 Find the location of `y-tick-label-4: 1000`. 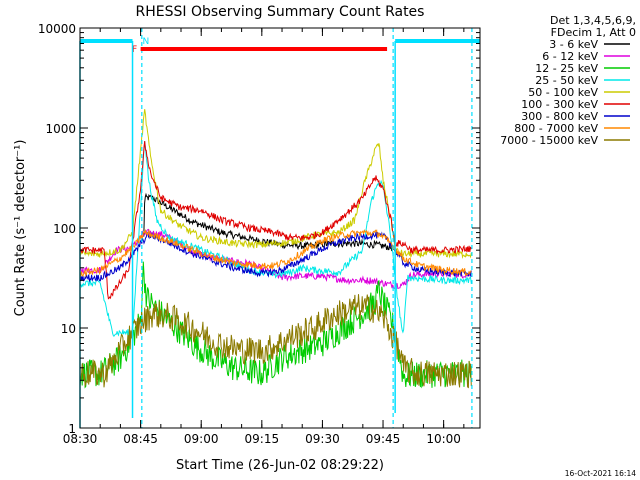

y-tick-label-4: 1000 is located at coordinates (60, 129).